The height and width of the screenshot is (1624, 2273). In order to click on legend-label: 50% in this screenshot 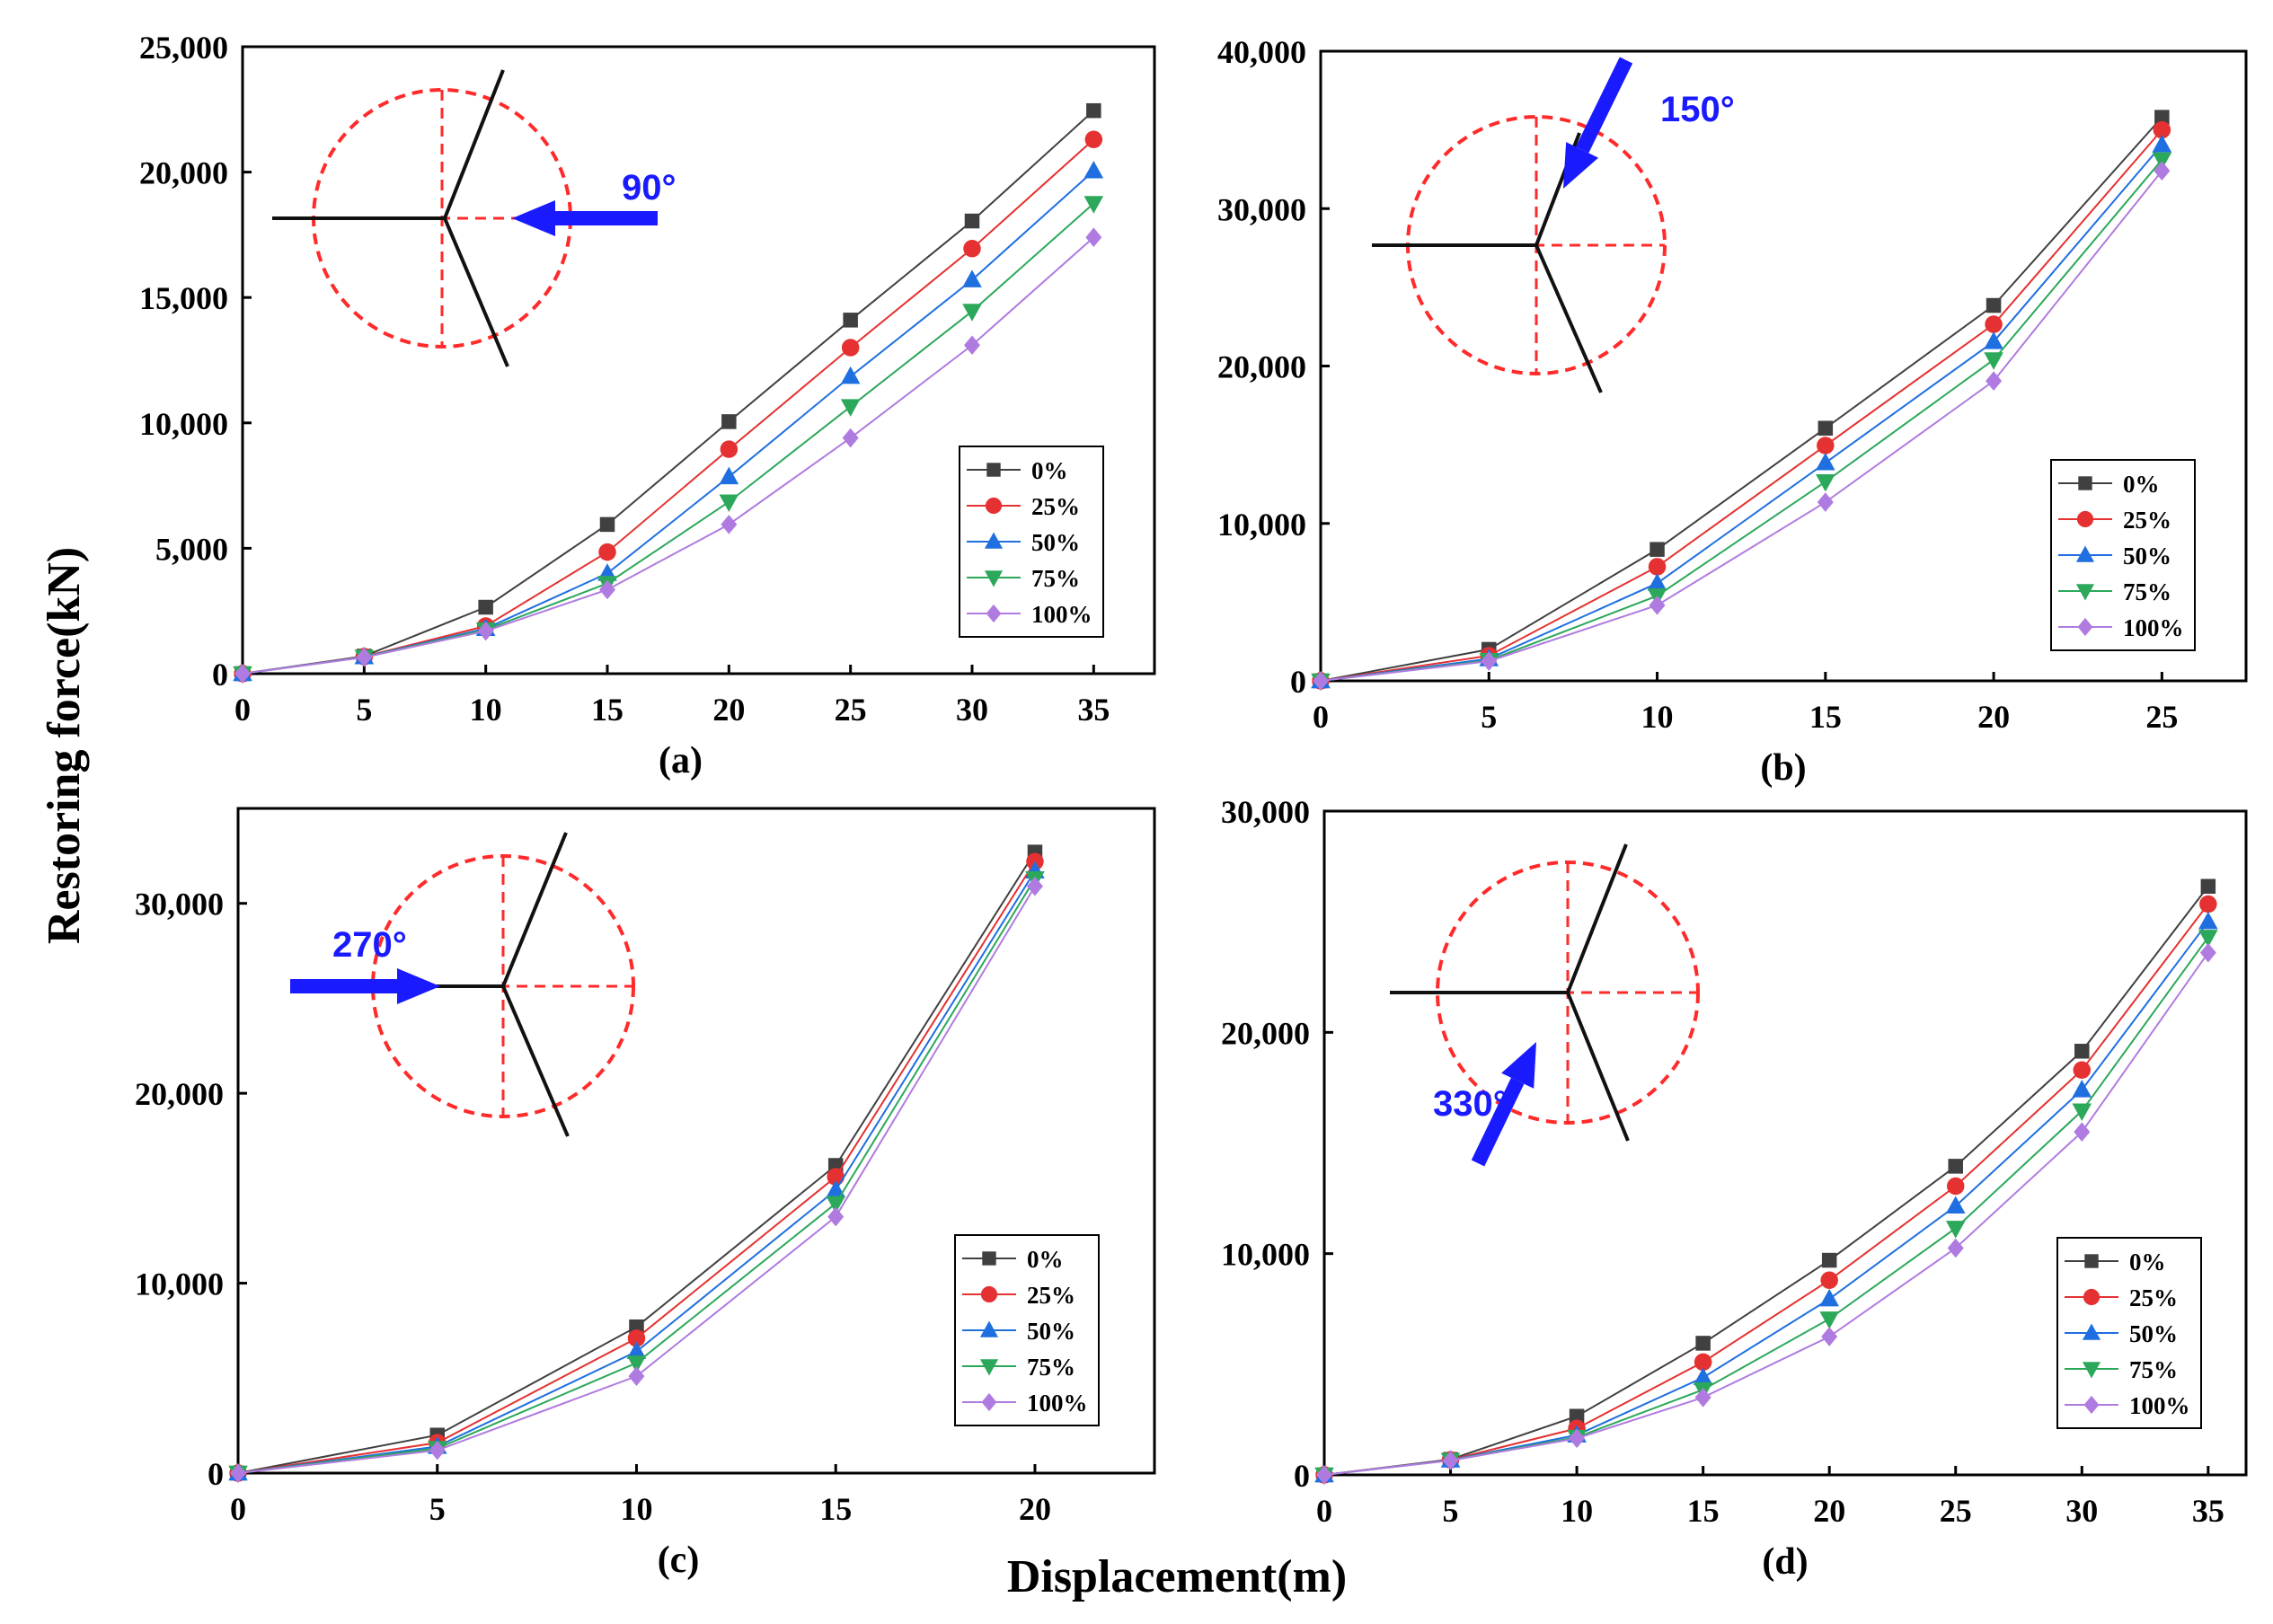, I will do `click(2154, 1333)`.